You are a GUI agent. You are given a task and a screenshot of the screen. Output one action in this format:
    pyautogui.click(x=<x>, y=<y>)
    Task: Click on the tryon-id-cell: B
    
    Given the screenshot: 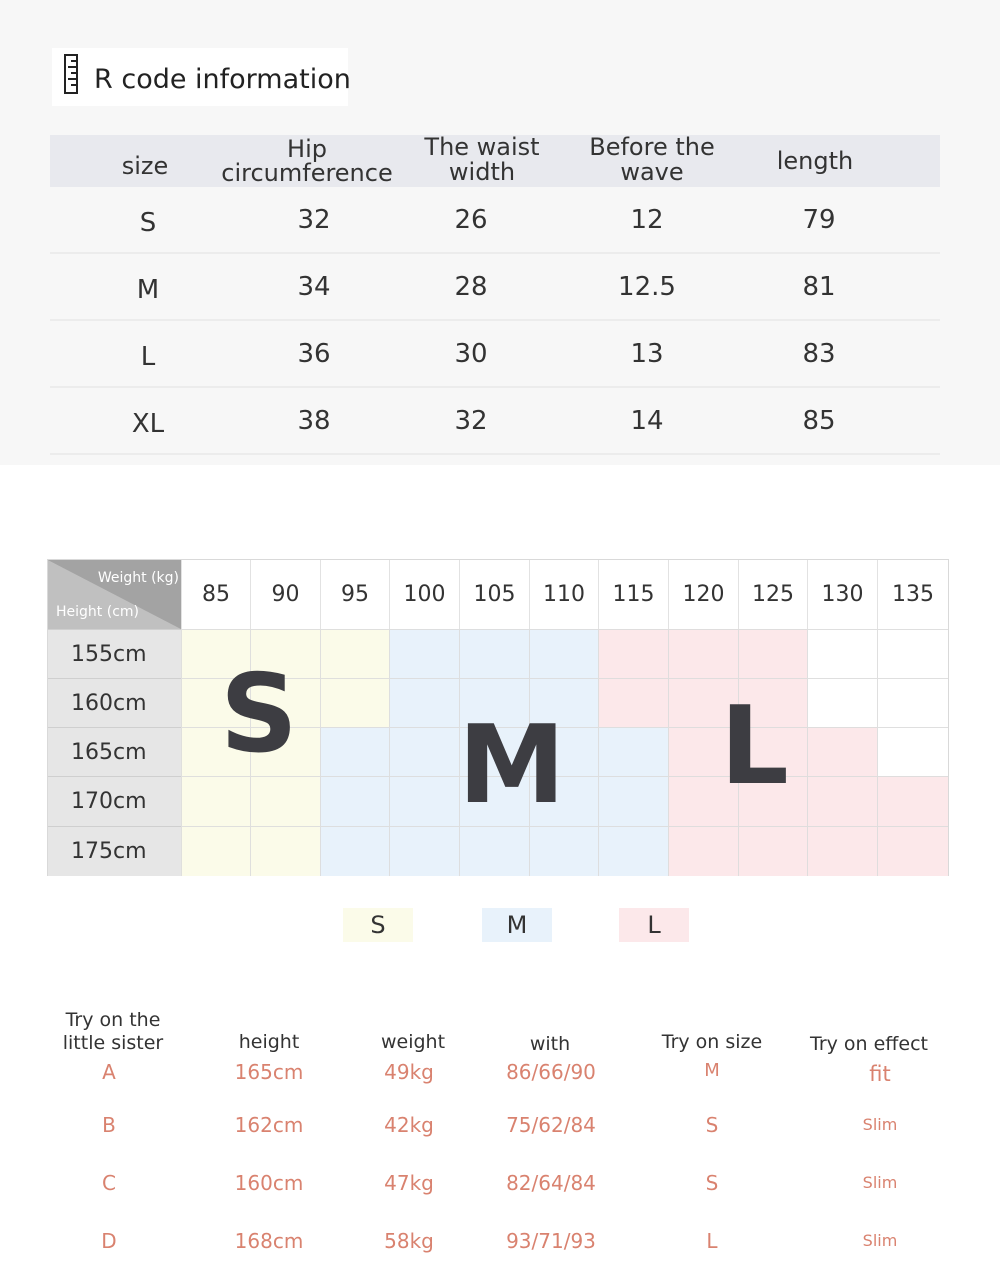 What is the action you would take?
    pyautogui.click(x=109, y=1125)
    